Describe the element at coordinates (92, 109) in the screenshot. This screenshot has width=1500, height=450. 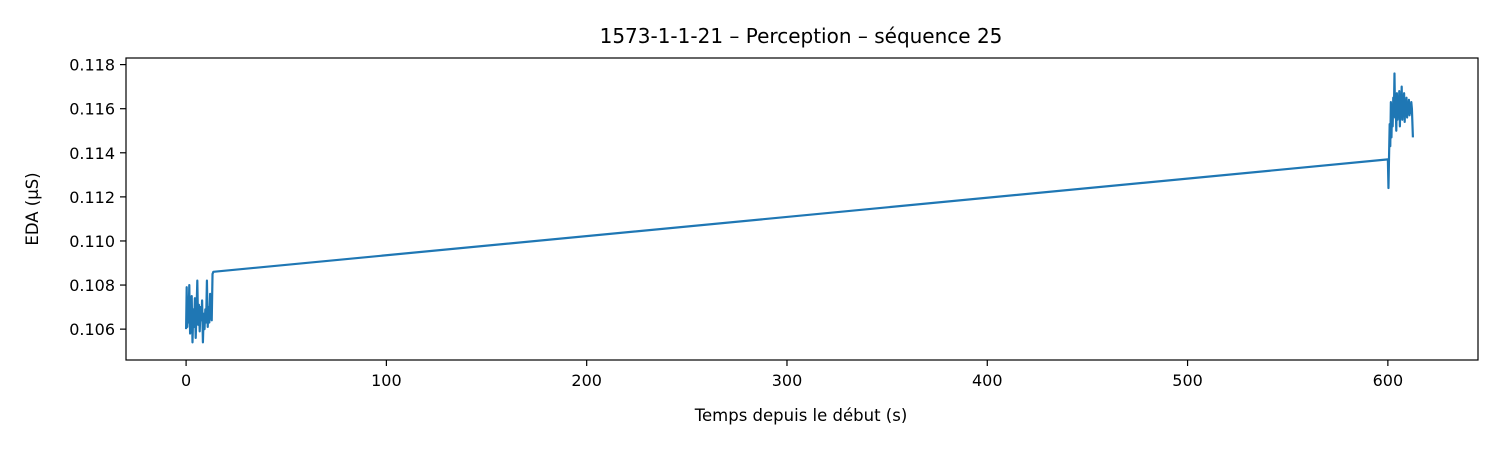
I see `y-tick-label: 0.116` at that location.